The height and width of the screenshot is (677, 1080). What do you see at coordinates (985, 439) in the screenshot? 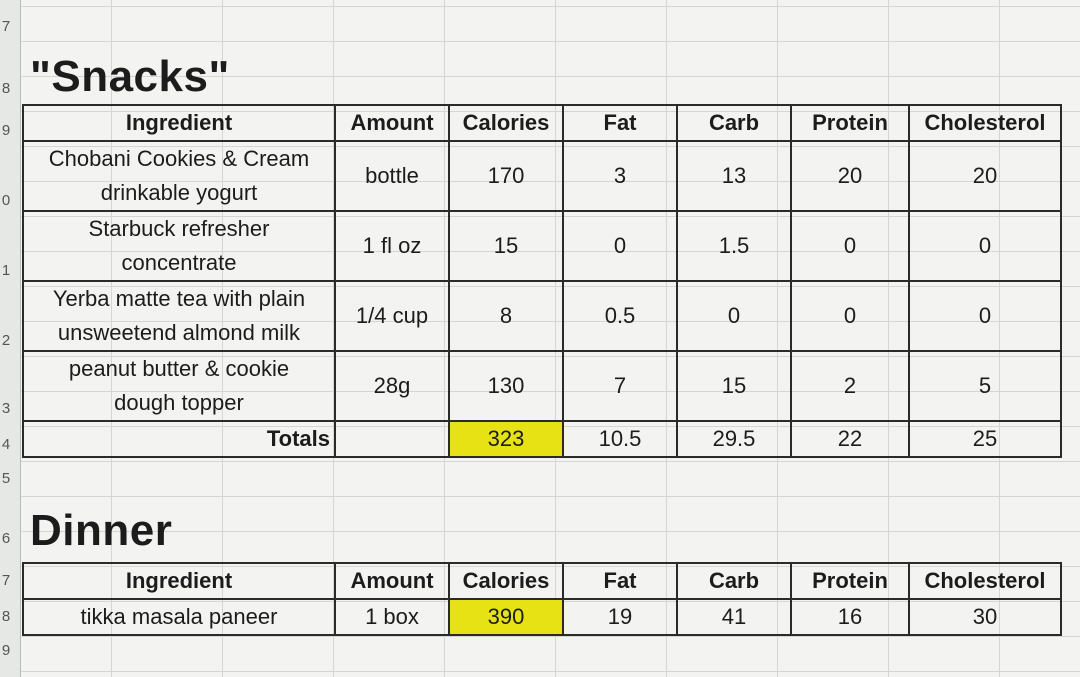
I see `totals-cholesterol-cell: 25` at bounding box center [985, 439].